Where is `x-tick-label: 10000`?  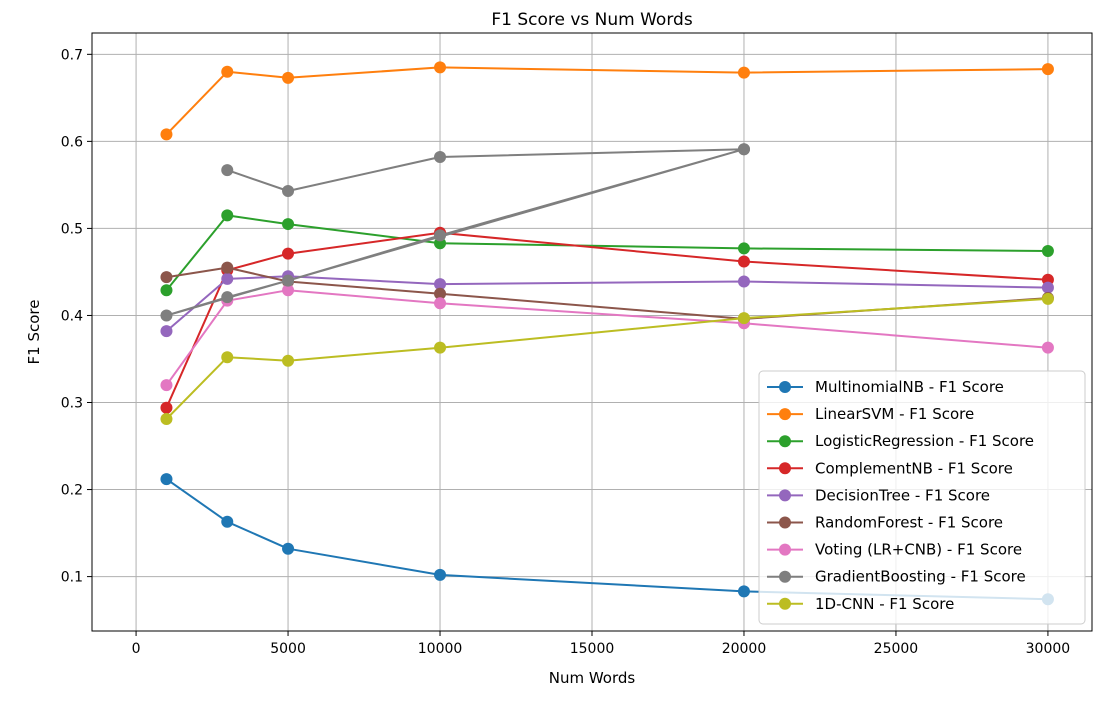 x-tick-label: 10000 is located at coordinates (440, 649).